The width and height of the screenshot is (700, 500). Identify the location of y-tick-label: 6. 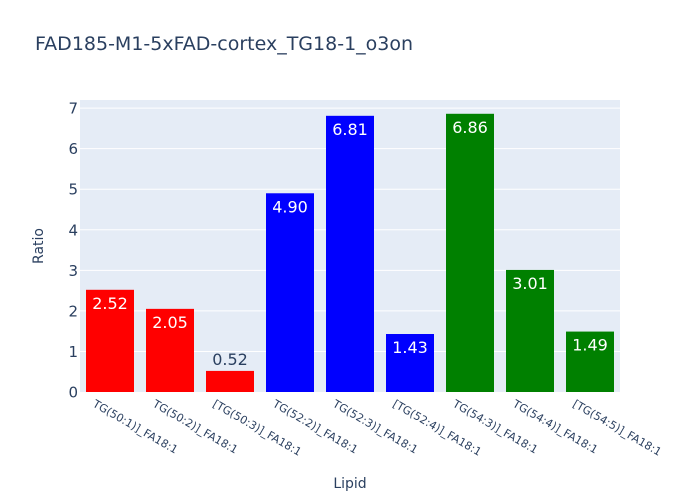
(73, 149).